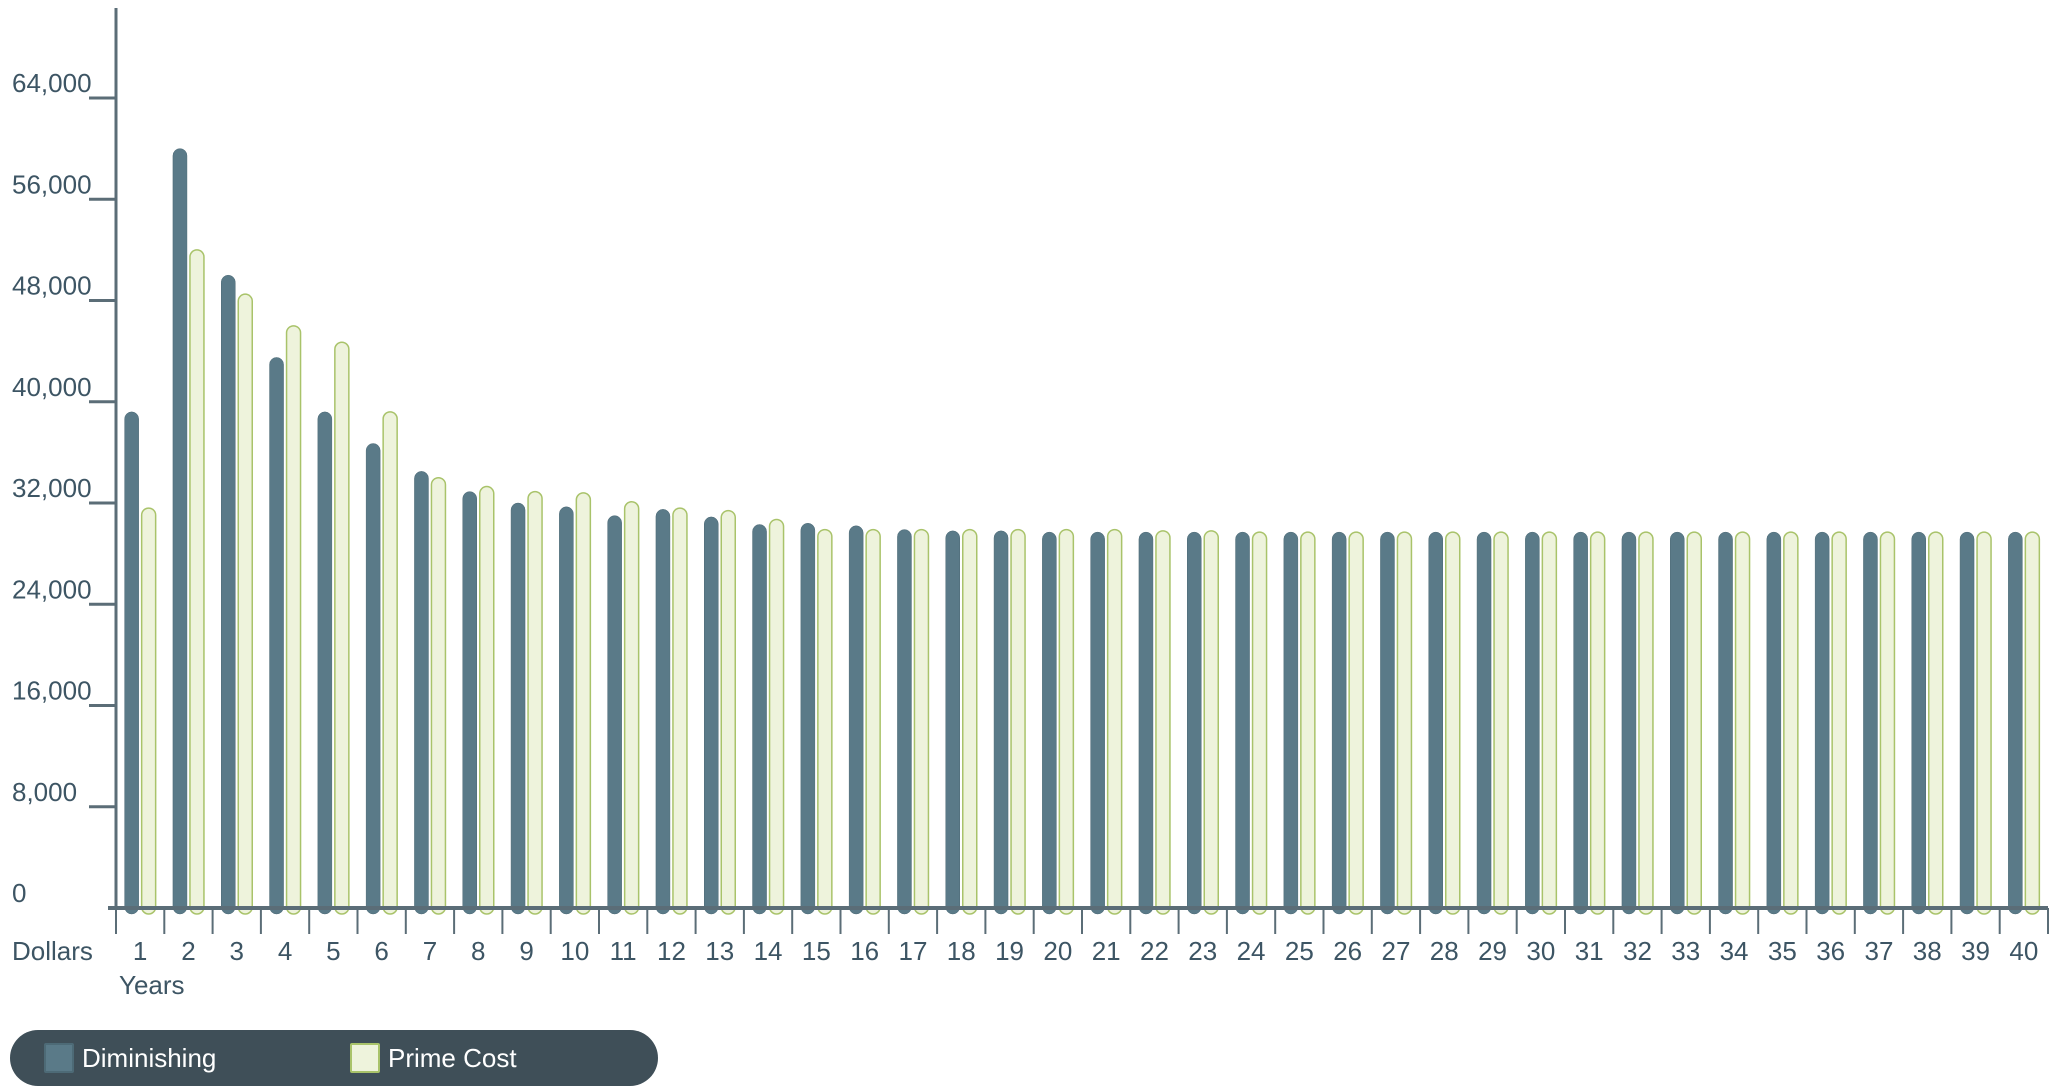 This screenshot has width=2054, height=1086. Describe the element at coordinates (44, 792) in the screenshot. I see `y-tick-label: 8,000` at that location.